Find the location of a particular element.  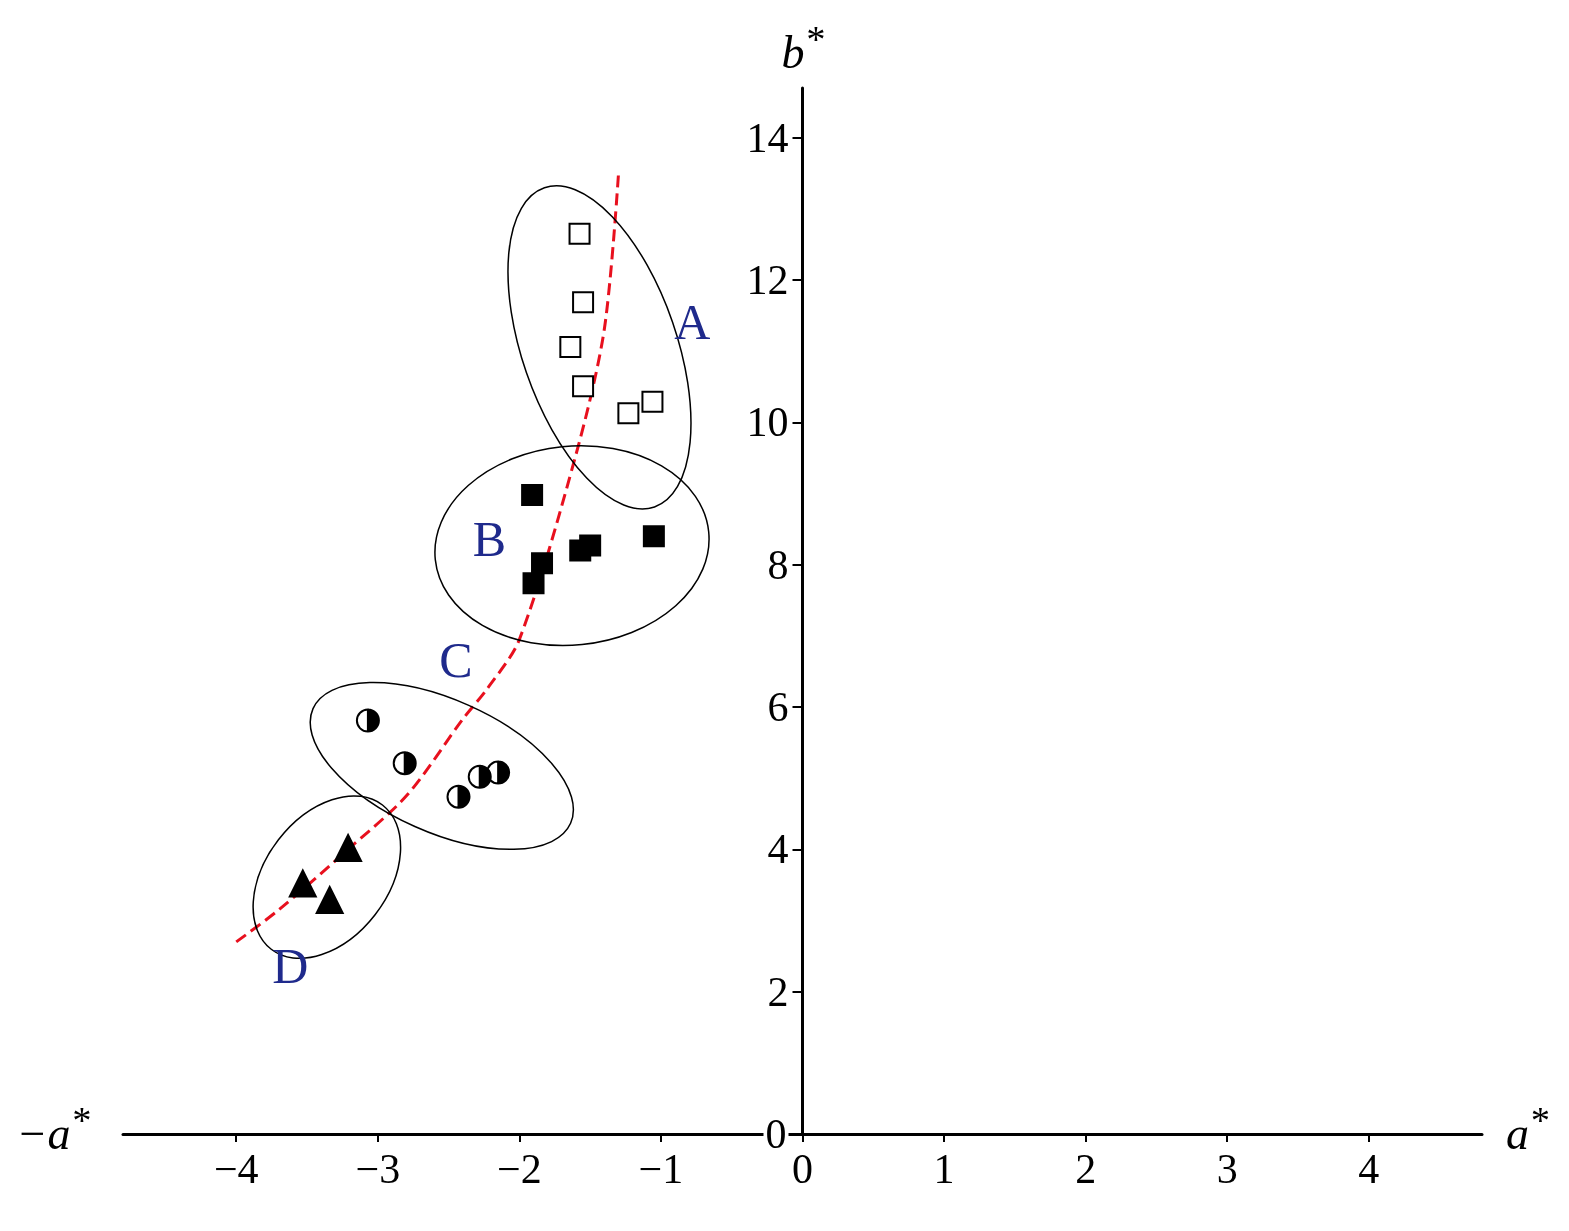

series-label: B is located at coordinates (489, 538).